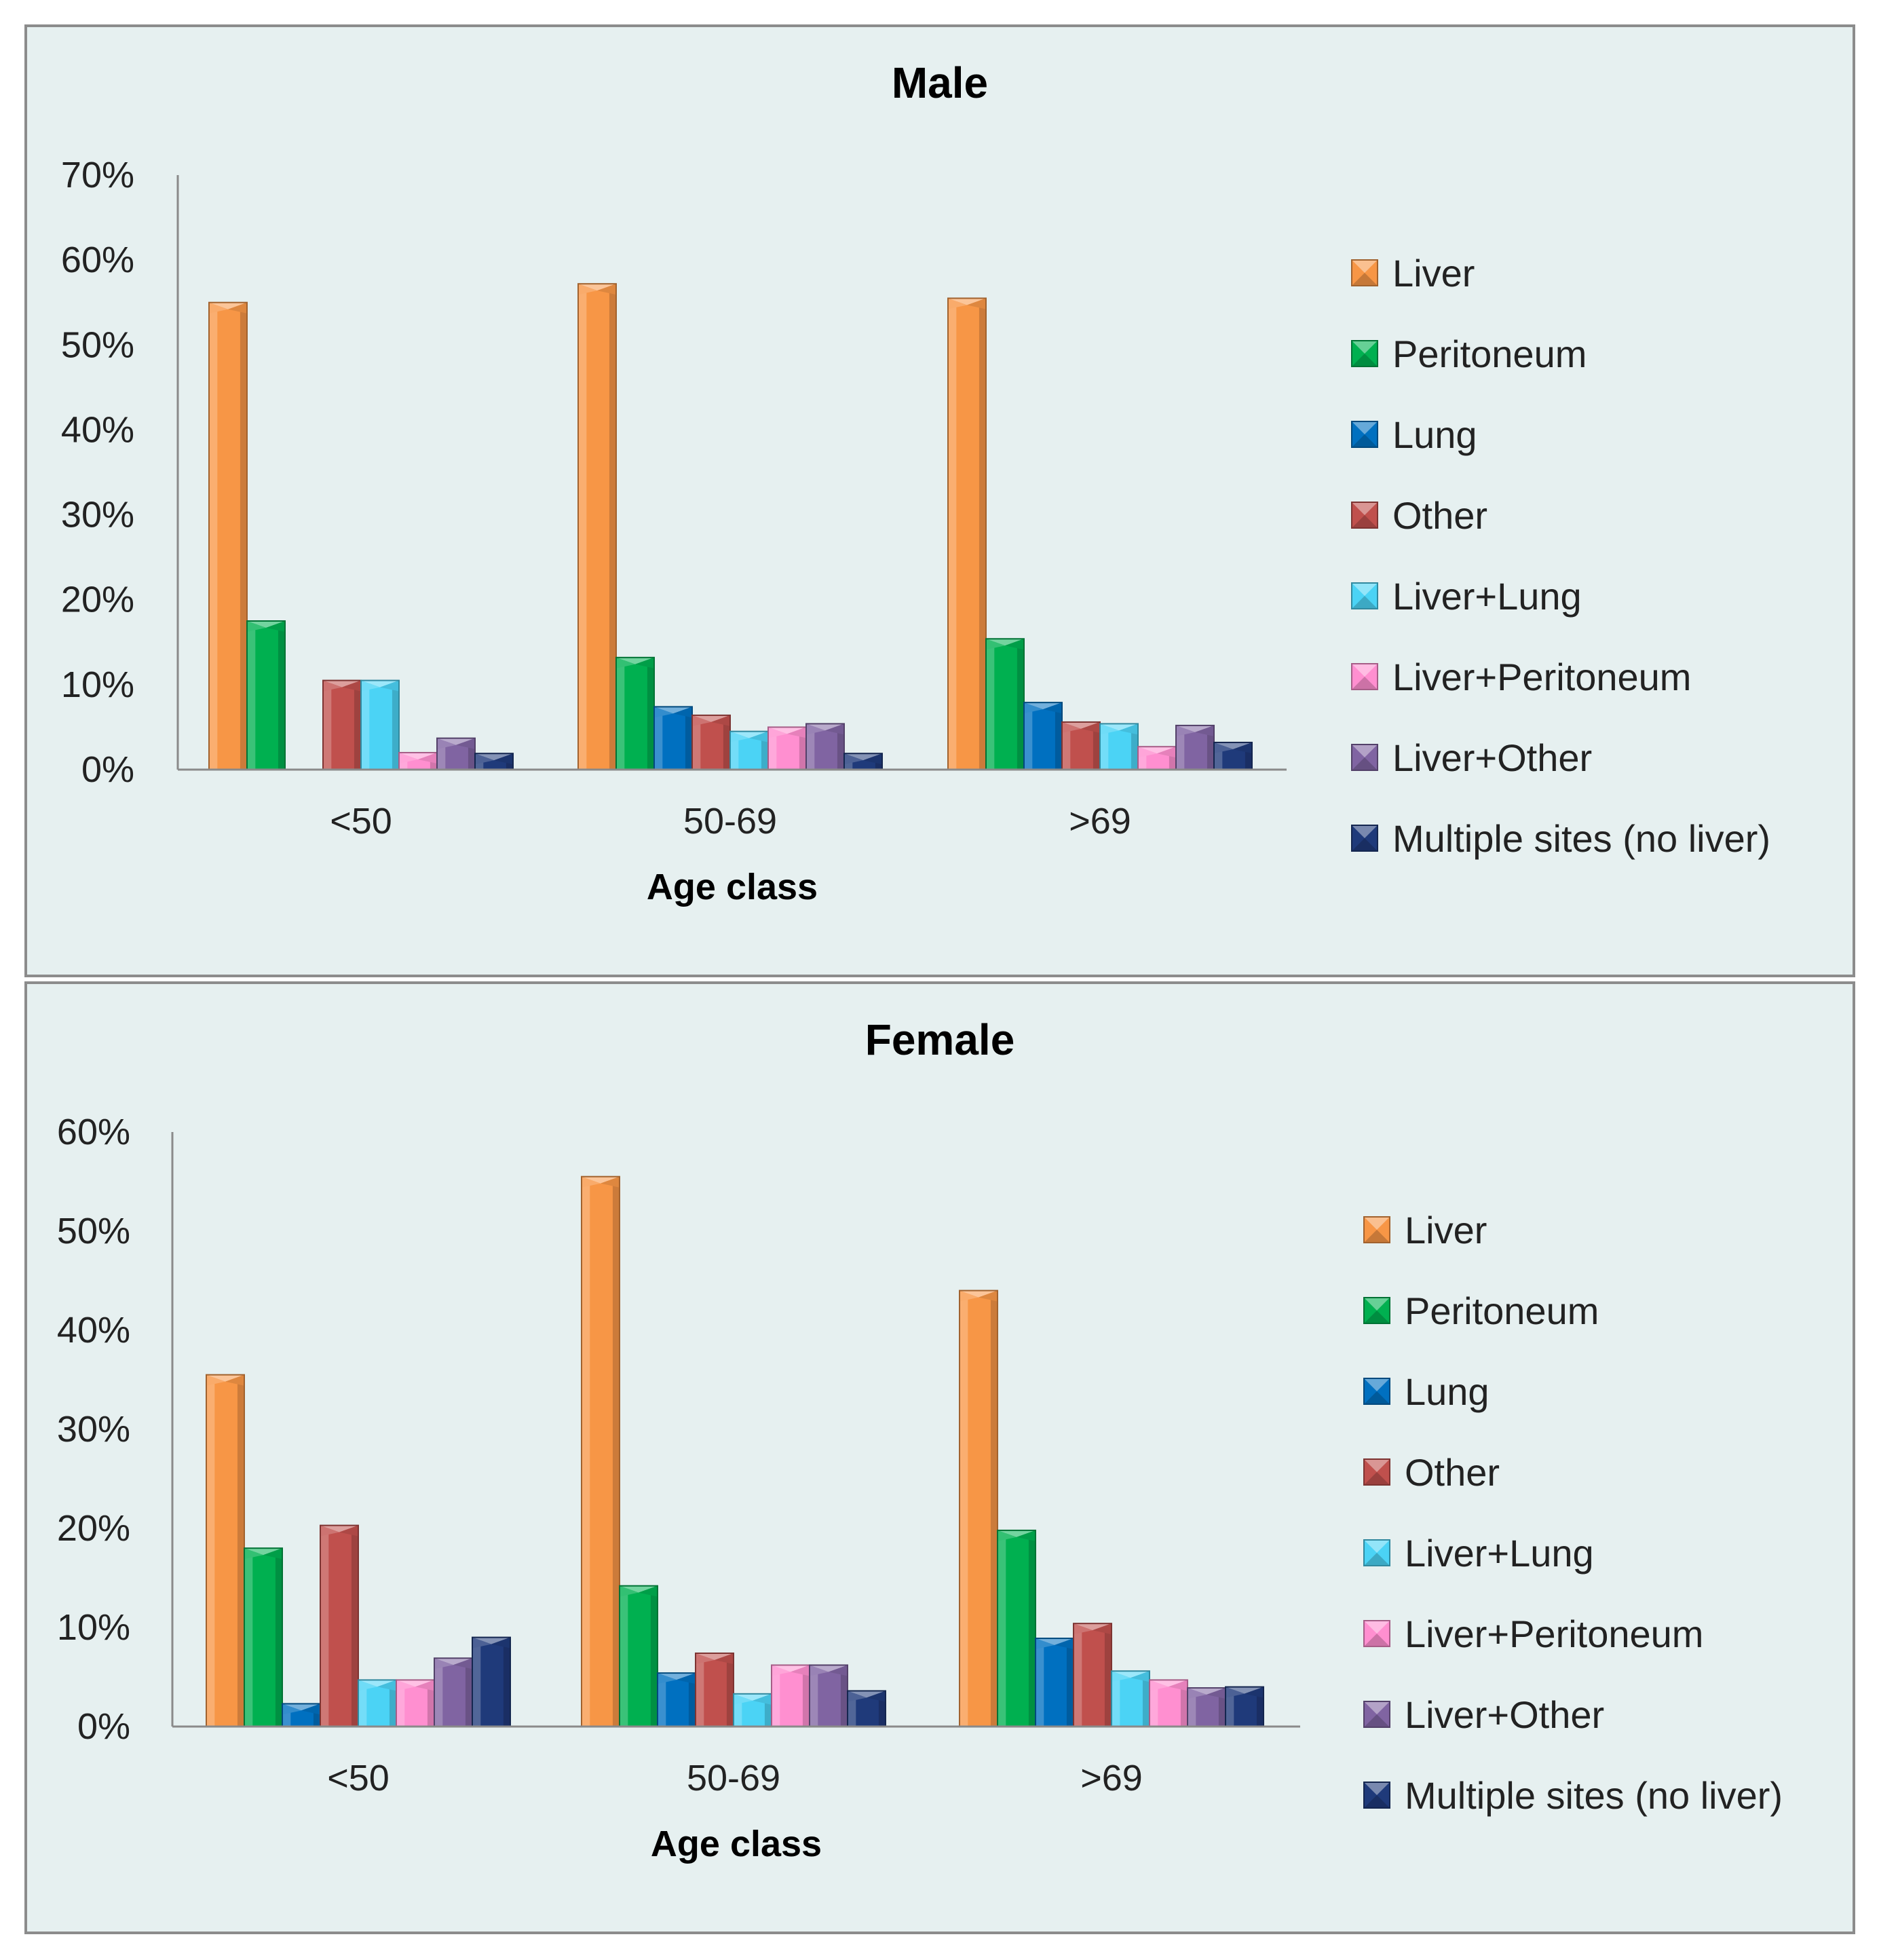 The height and width of the screenshot is (1960, 1879). Describe the element at coordinates (103, 1726) in the screenshot. I see `female-y-tick-label: 0%` at that location.